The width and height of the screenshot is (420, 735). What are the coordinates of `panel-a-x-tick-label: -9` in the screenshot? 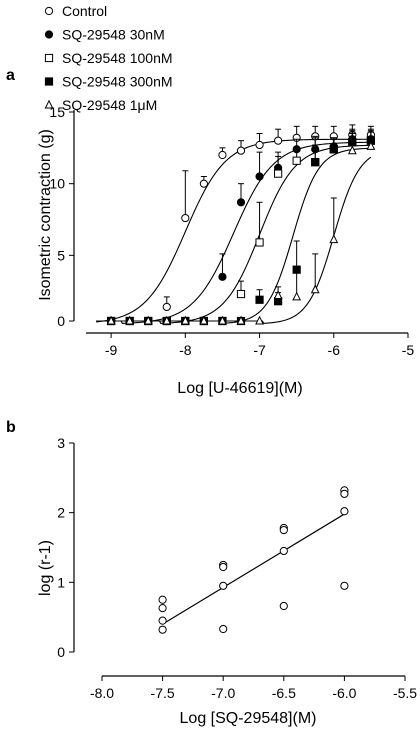 It's located at (111, 350).